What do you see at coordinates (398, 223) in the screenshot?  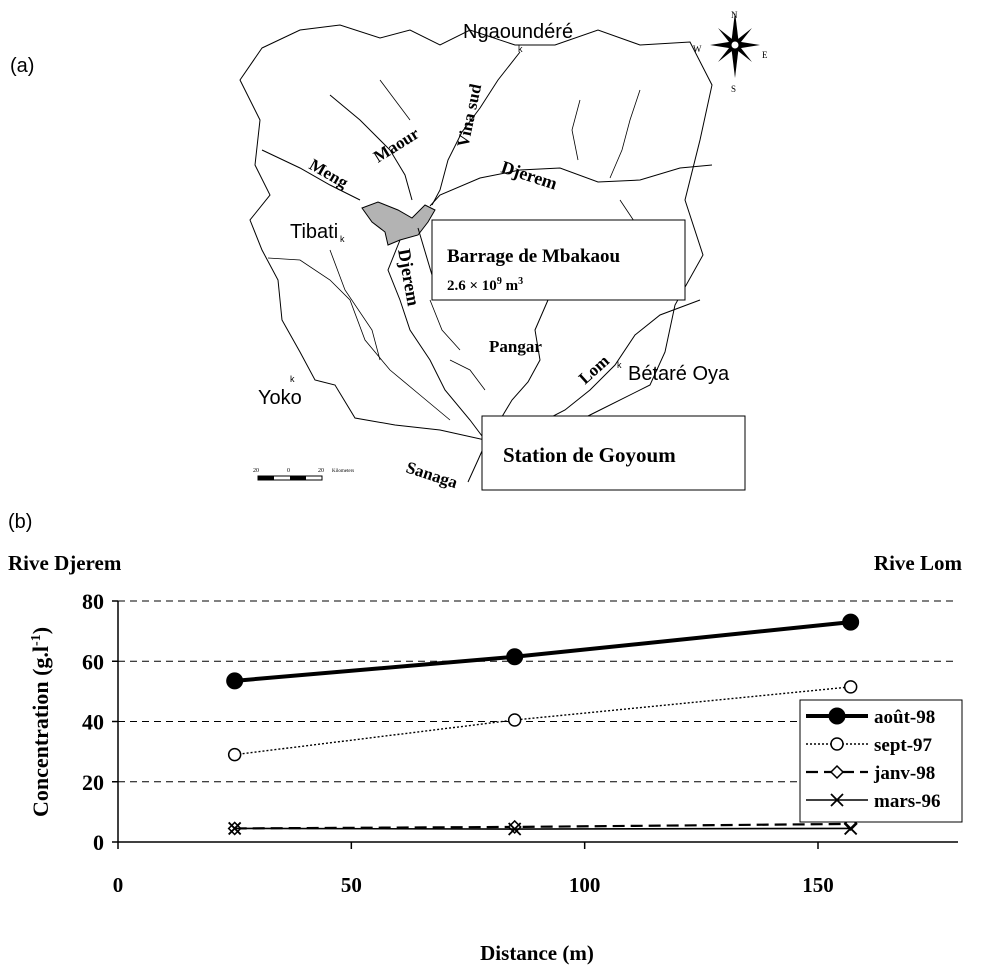 I see `reservoir` at bounding box center [398, 223].